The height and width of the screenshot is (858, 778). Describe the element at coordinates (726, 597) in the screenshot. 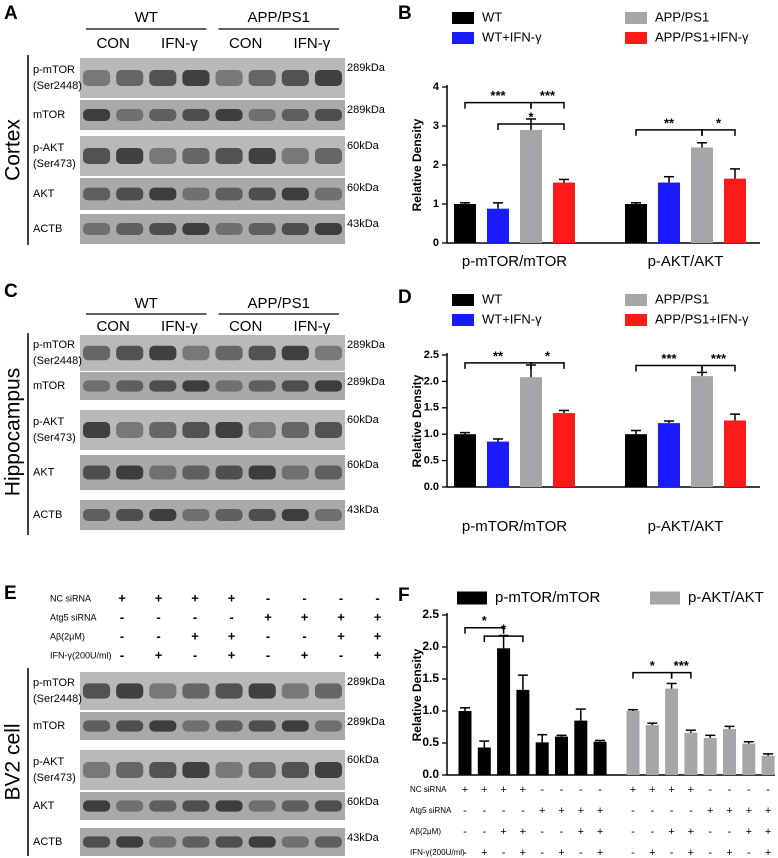

I see `legend-label: p-AKT/AKT` at that location.